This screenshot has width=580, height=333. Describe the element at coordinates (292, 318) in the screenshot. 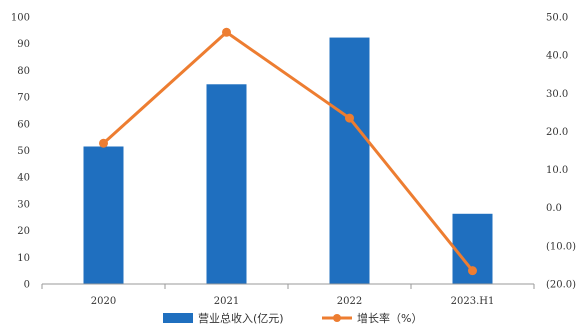

I see `legend: 营业总收入(亿元) 增长率（%）` at that location.